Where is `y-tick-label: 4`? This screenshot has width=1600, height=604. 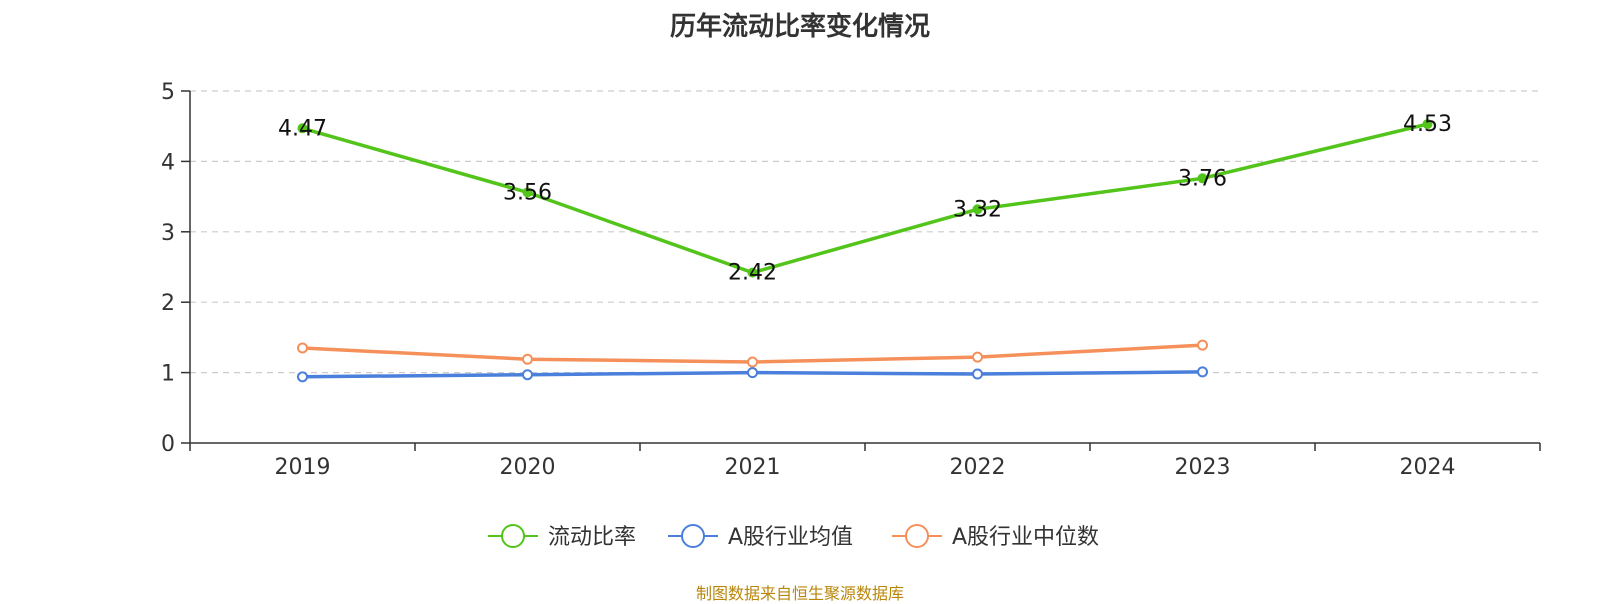
y-tick-label: 4 is located at coordinates (168, 162).